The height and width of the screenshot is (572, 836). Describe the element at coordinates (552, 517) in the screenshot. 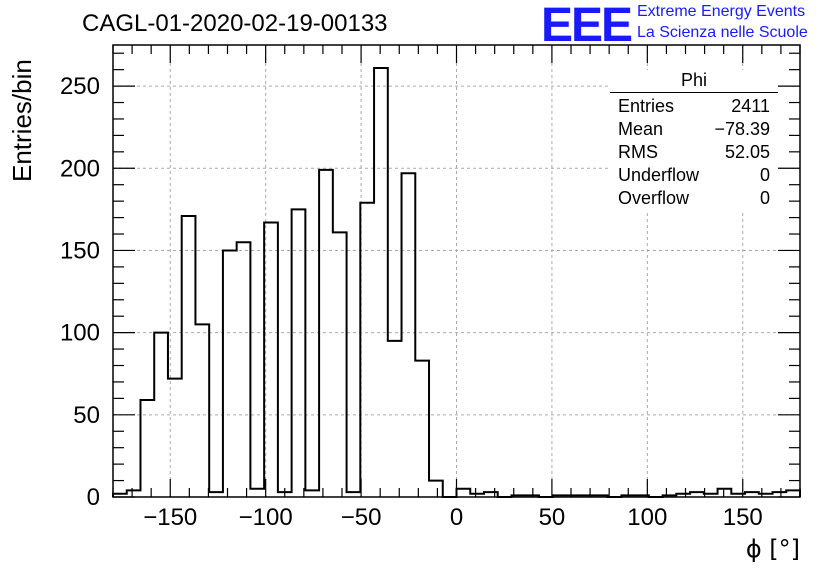

I see `x-tick-label: 50` at that location.